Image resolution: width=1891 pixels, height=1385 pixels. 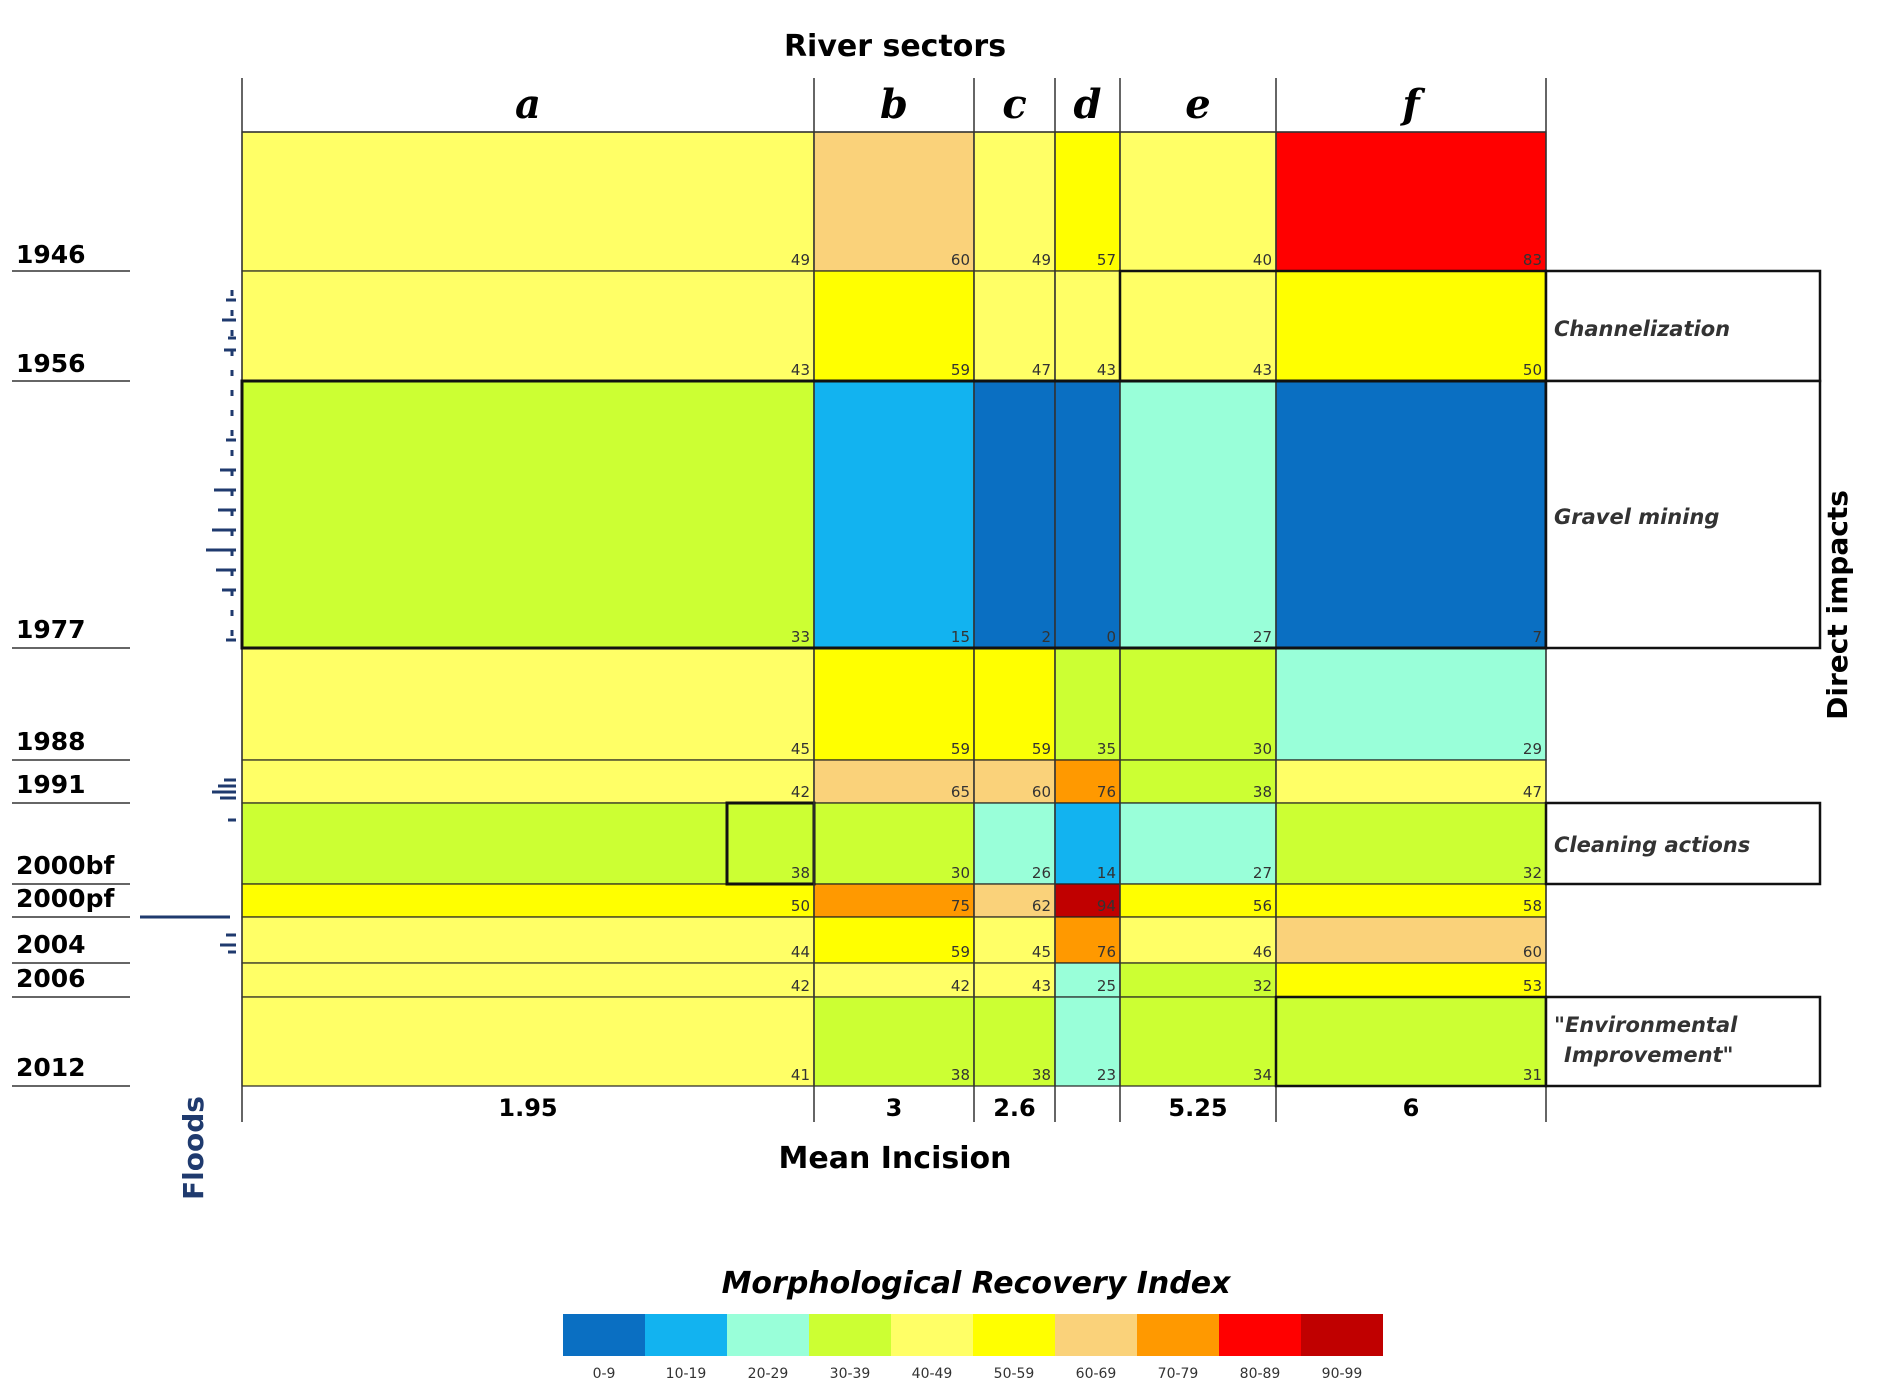 I want to click on sector-label-d: d, so click(x=1088, y=104).